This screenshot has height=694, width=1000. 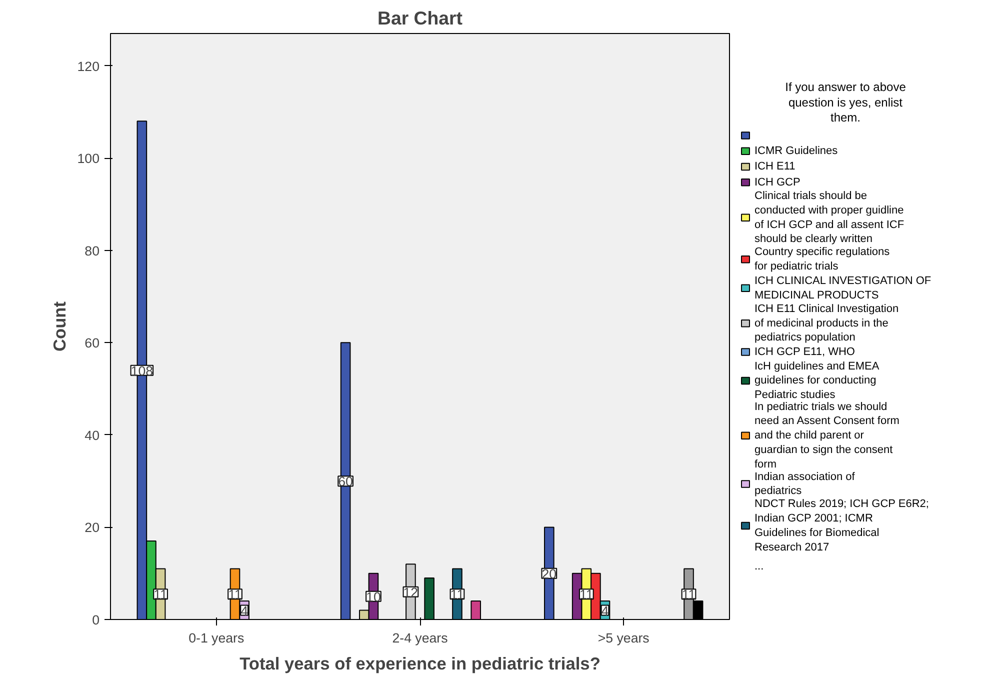 I want to click on data-label: 12, so click(x=410, y=592).